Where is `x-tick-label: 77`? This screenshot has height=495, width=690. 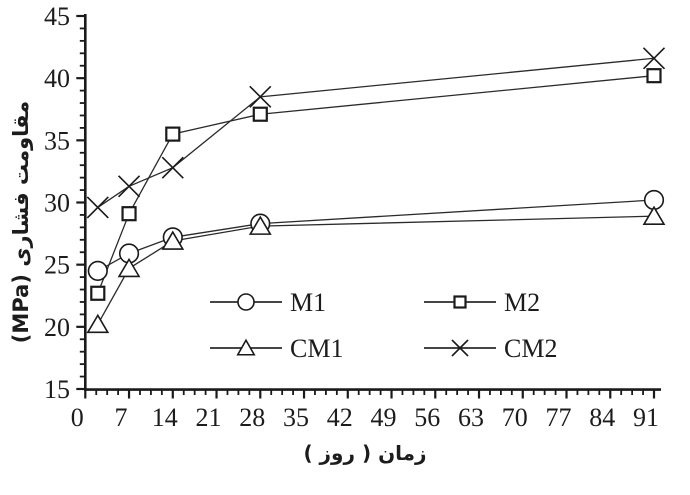 x-tick-label: 77 is located at coordinates (559, 417).